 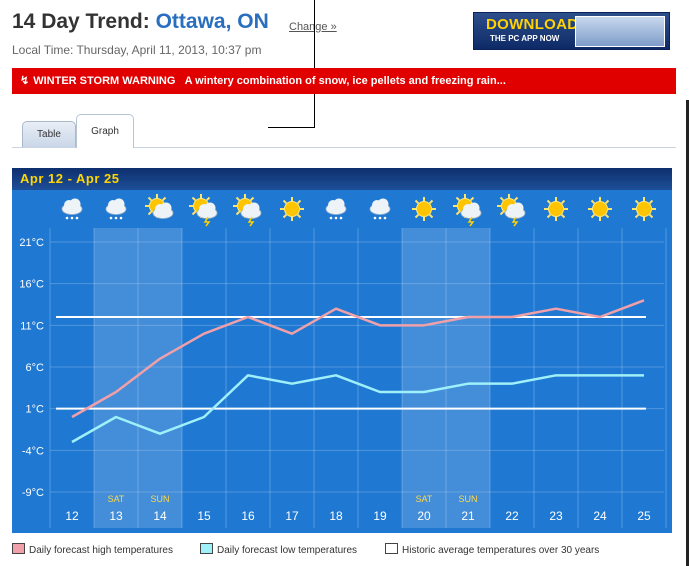 I want to click on legend-item-high: Daily forecast high temperatures, so click(x=92, y=549).